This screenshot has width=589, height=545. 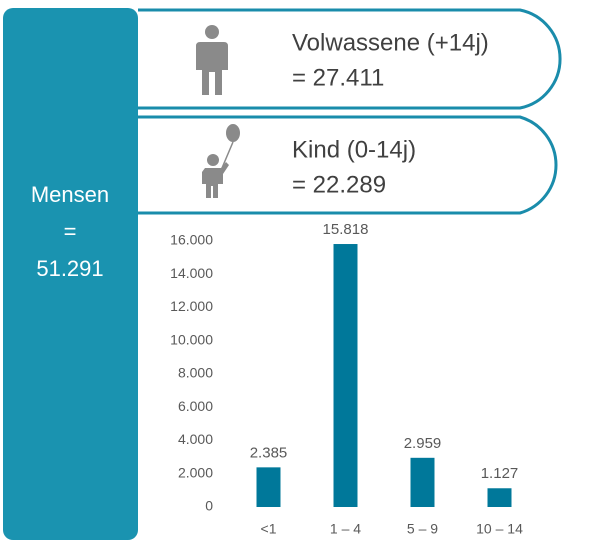 What do you see at coordinates (70, 231) in the screenshot?
I see `total-equals: =` at bounding box center [70, 231].